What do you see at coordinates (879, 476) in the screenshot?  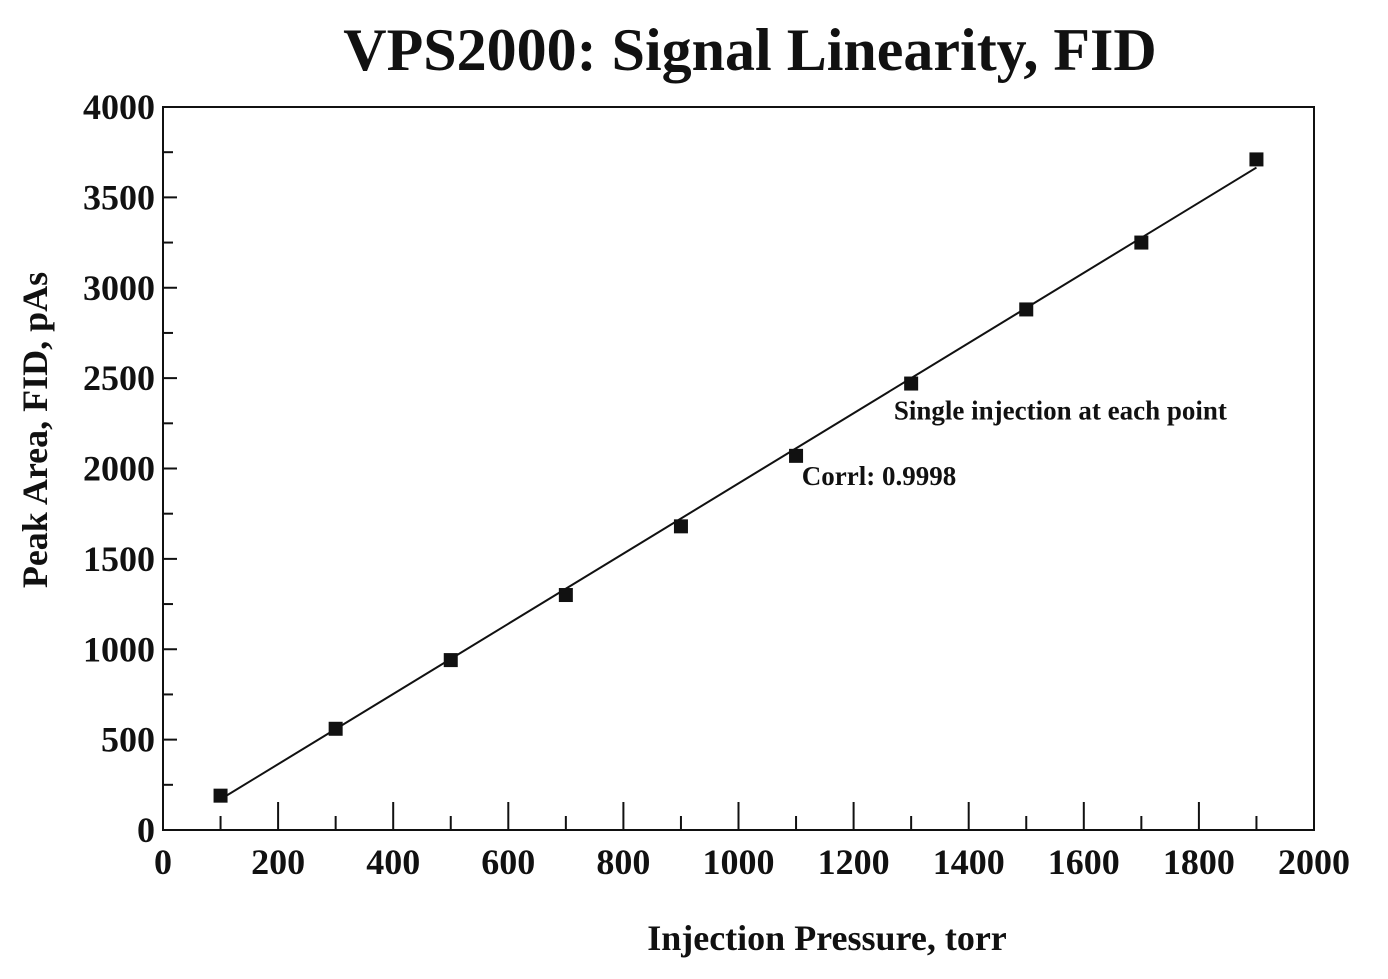 I see `annotation-text: Corrl: 0.9998` at bounding box center [879, 476].